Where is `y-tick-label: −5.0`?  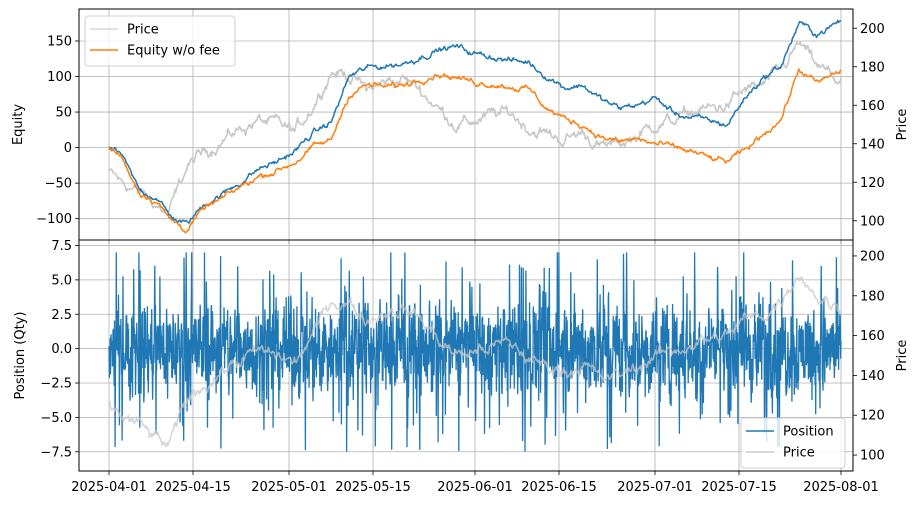 y-tick-label: −5.0 is located at coordinates (56, 418).